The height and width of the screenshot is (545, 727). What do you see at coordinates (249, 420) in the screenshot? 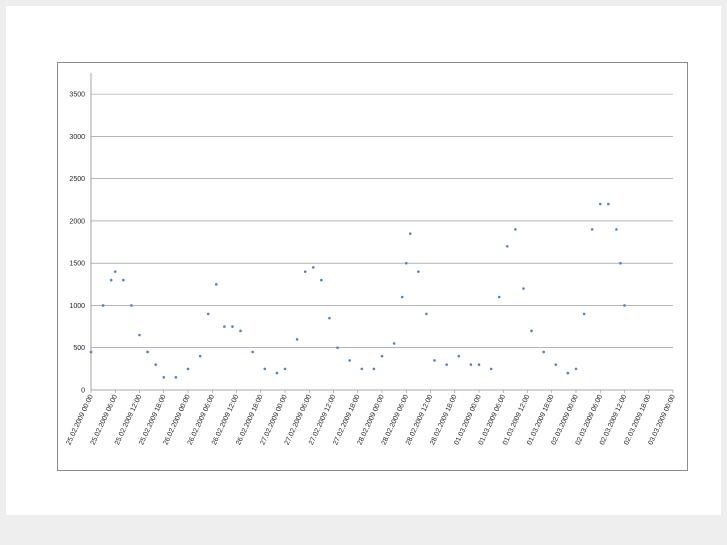
I see `x-tick-label: 26.02.2009 18:00` at bounding box center [249, 420].